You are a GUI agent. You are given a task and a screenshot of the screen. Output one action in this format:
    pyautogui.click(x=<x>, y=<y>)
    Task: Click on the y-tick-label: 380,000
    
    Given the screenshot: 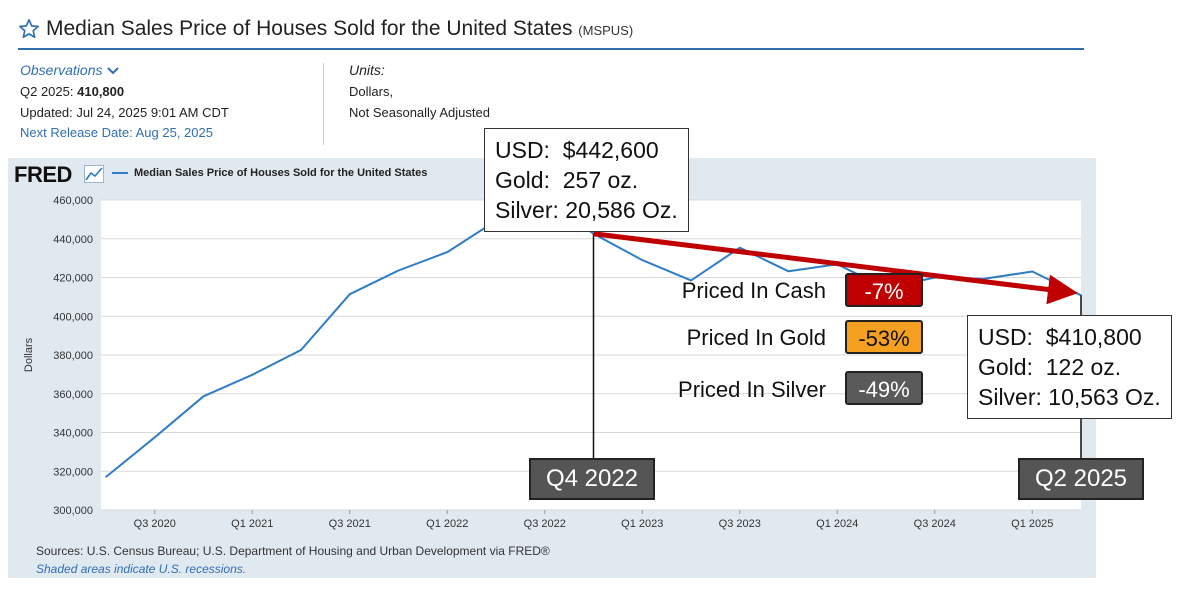 What is the action you would take?
    pyautogui.click(x=73, y=356)
    